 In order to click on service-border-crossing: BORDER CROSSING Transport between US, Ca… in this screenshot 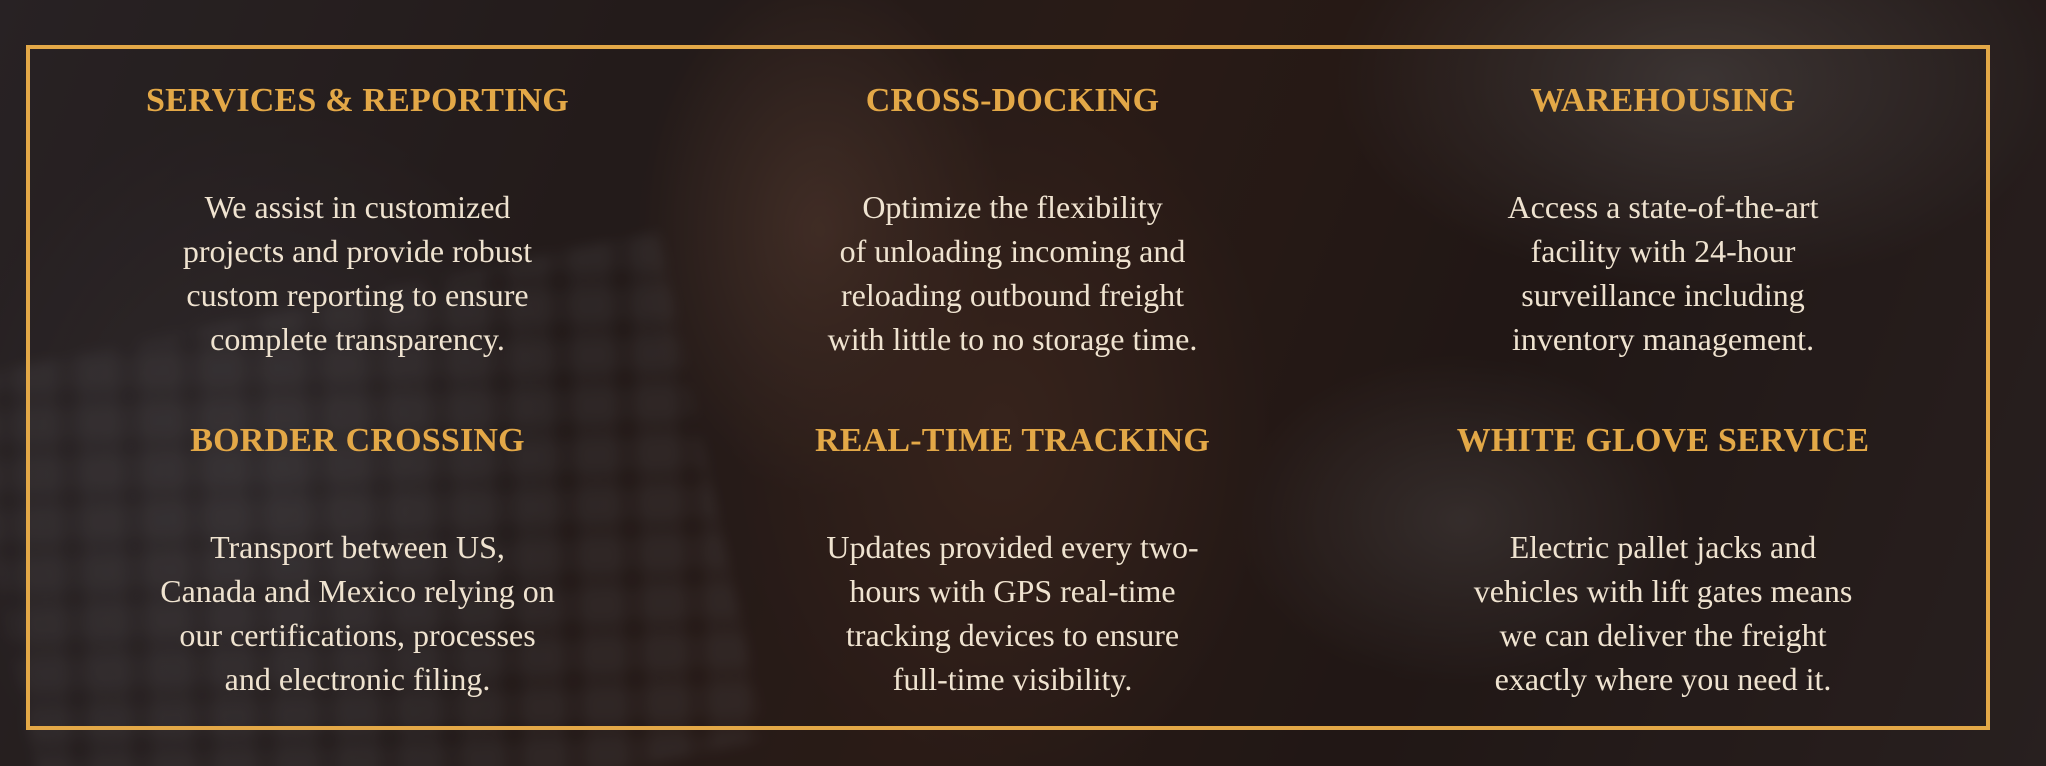, I will do `click(357, 557)`.